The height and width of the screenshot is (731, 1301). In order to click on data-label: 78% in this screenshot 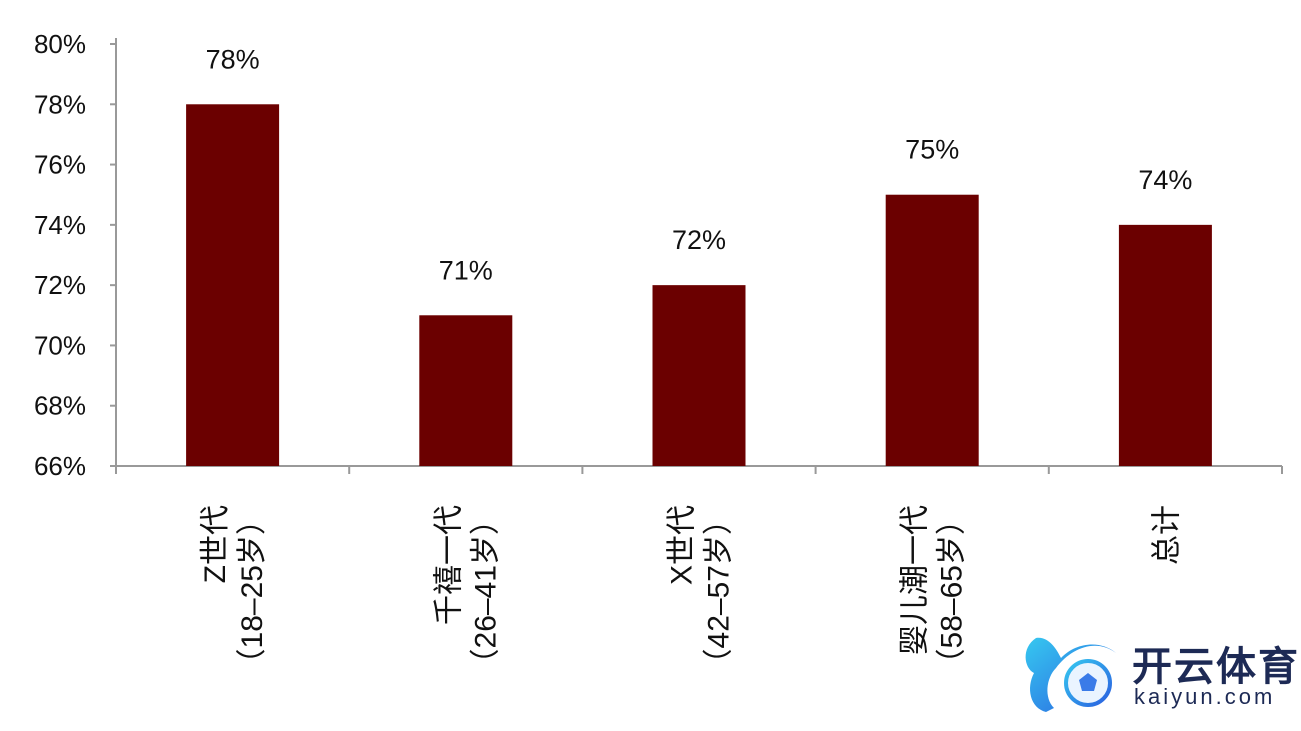, I will do `click(233, 59)`.